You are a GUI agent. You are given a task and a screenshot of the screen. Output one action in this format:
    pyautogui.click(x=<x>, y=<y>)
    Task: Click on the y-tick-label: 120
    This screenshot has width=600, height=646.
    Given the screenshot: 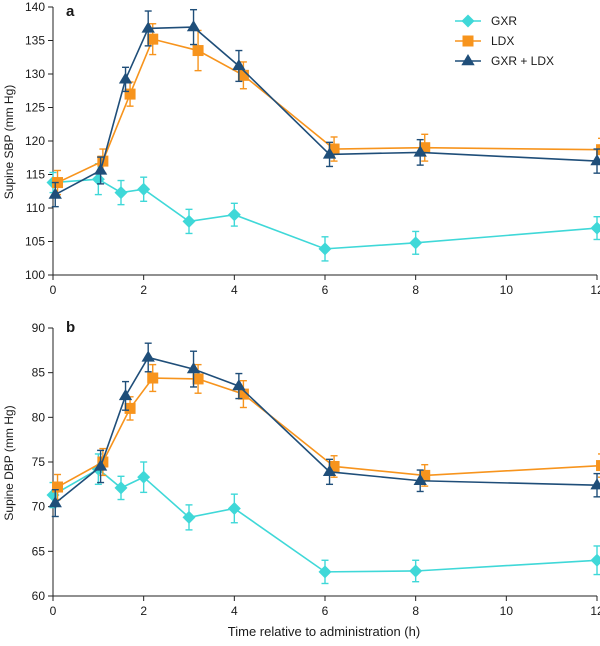 What is the action you would take?
    pyautogui.click(x=35, y=141)
    